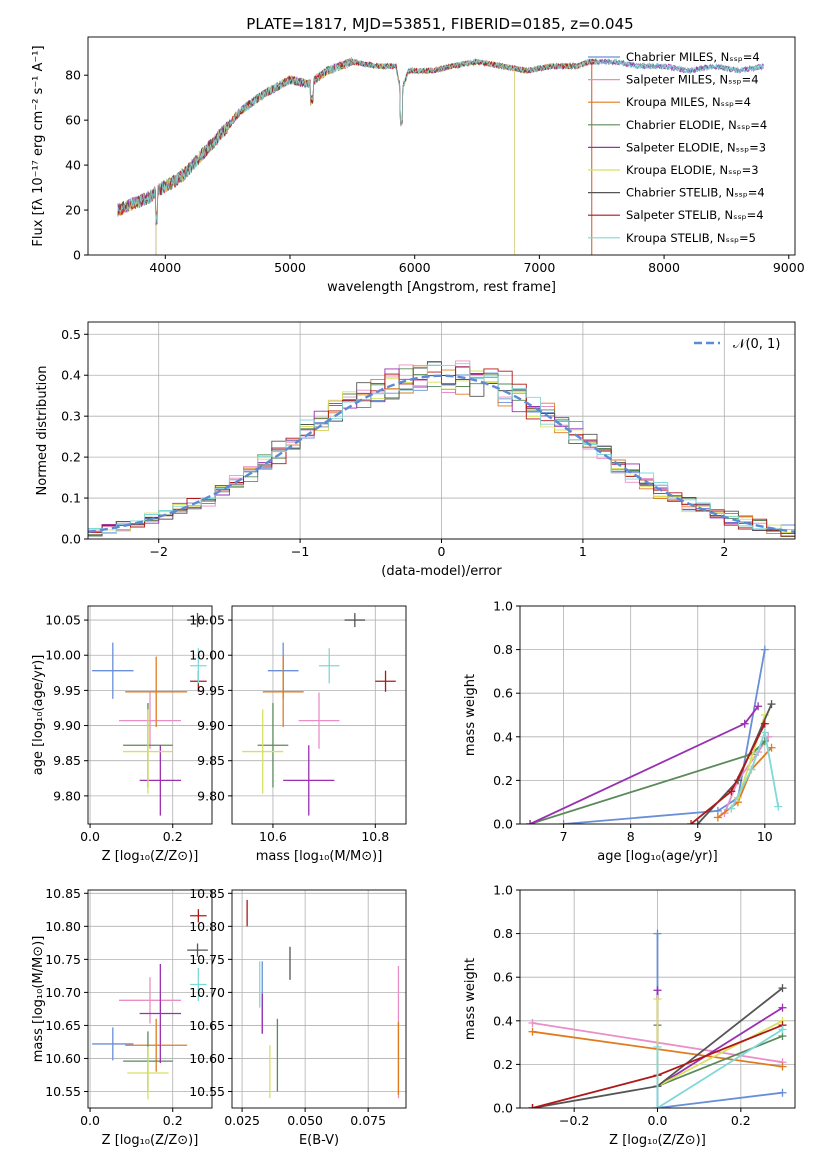 The height and width of the screenshot is (1170, 819). I want to click on y-axis-label: Flux [fλ 10⁻¹⁷ erg cm⁻² s⁻¹ A⁻¹], so click(38, 145).